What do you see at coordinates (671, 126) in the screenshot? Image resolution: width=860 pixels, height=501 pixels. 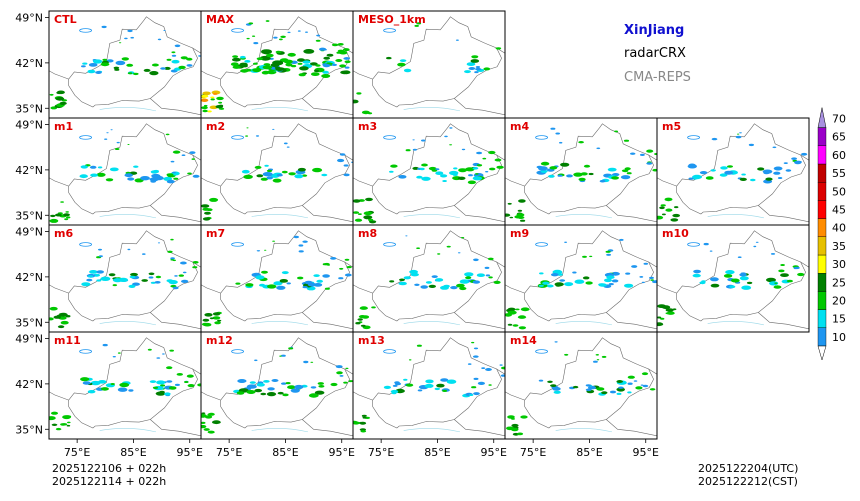 I see `panel-label: m5` at bounding box center [671, 126].